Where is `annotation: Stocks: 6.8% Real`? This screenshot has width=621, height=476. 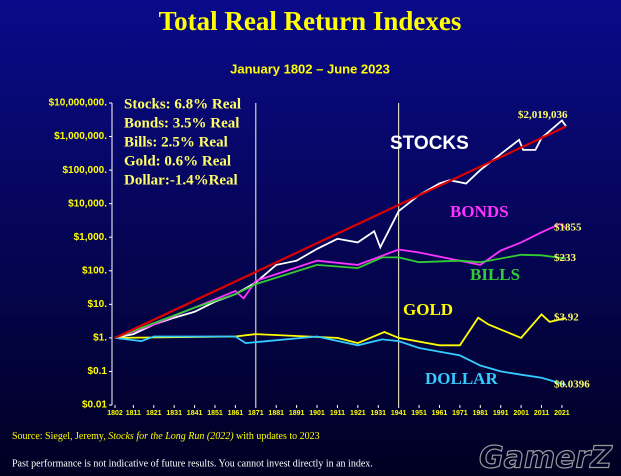
annotation: Stocks: 6.8% Real is located at coordinates (182, 104).